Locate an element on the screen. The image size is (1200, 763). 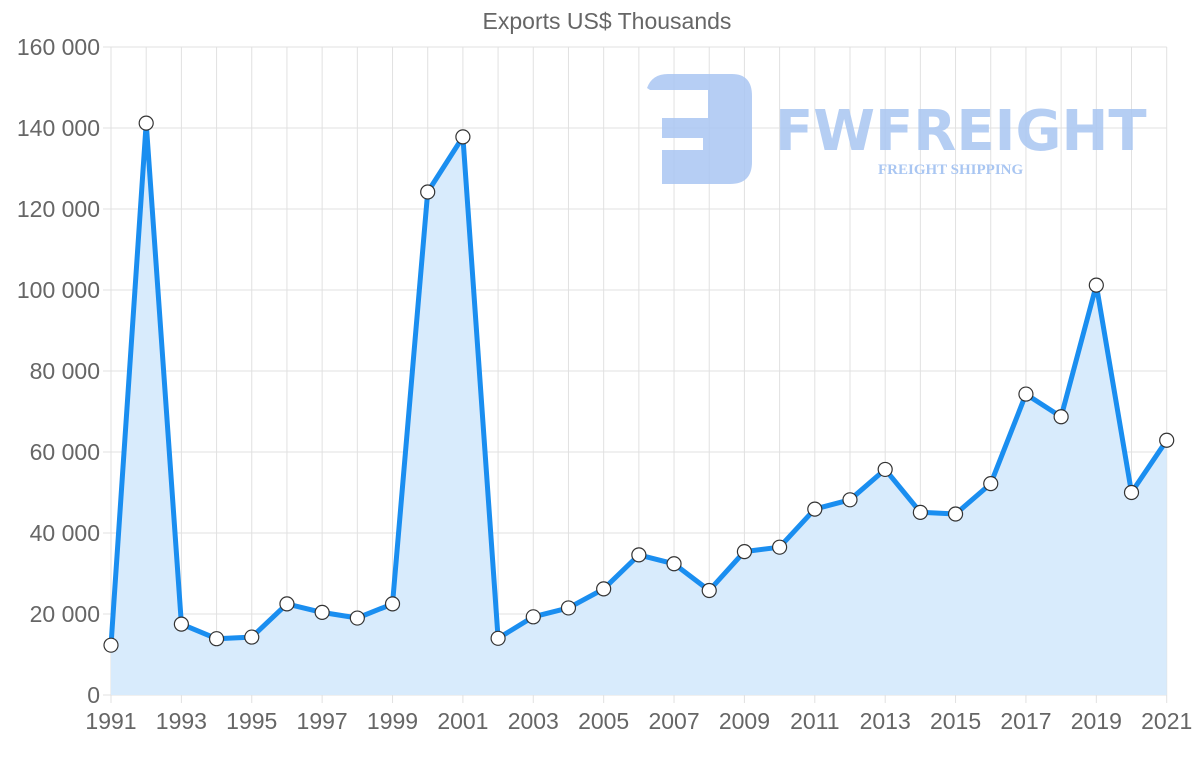
y-tick-label: 20 000 is located at coordinates (65, 614).